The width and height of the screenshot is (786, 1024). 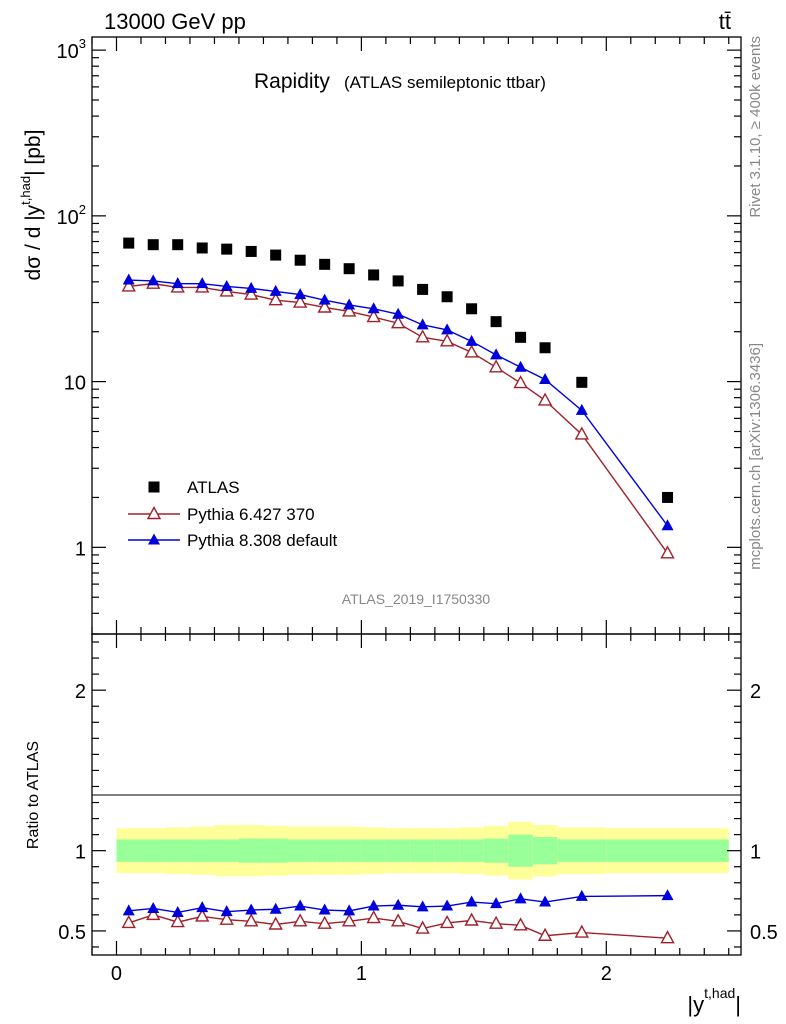 What do you see at coordinates (695, 1004) in the screenshot?
I see `x-axis-label-main: |y` at bounding box center [695, 1004].